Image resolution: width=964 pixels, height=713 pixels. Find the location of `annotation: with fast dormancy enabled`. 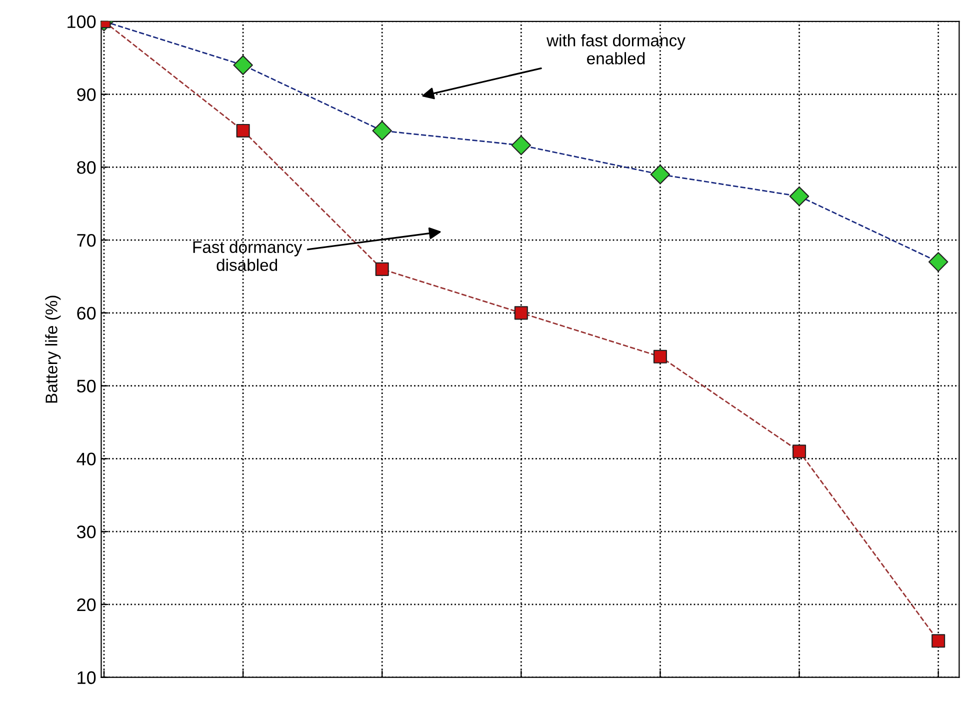

annotation: with fast dormancy enabled is located at coordinates (616, 49).